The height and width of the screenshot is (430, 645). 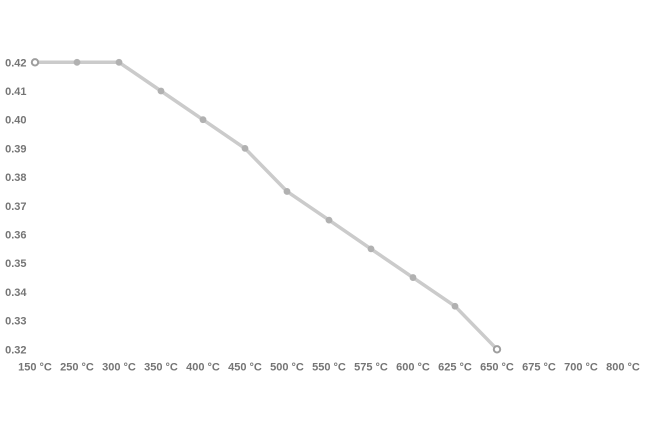 What do you see at coordinates (15, 207) in the screenshot?
I see `y-tick-label: 0.37` at bounding box center [15, 207].